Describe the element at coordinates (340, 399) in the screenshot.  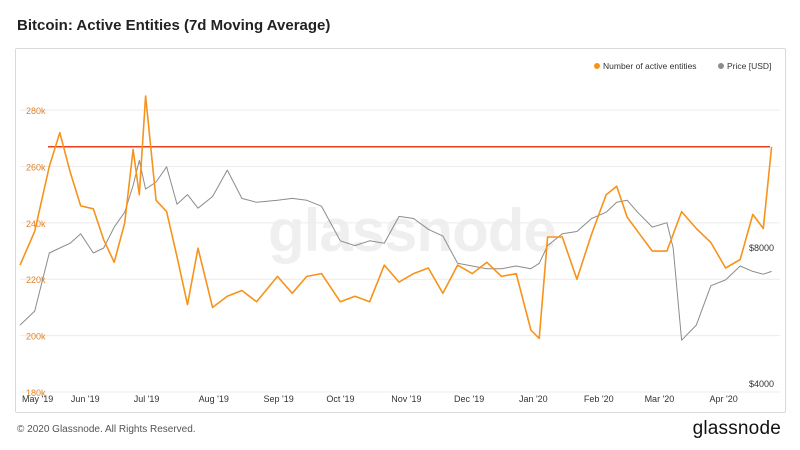
I see `x-tick-label: Oct '19` at that location.